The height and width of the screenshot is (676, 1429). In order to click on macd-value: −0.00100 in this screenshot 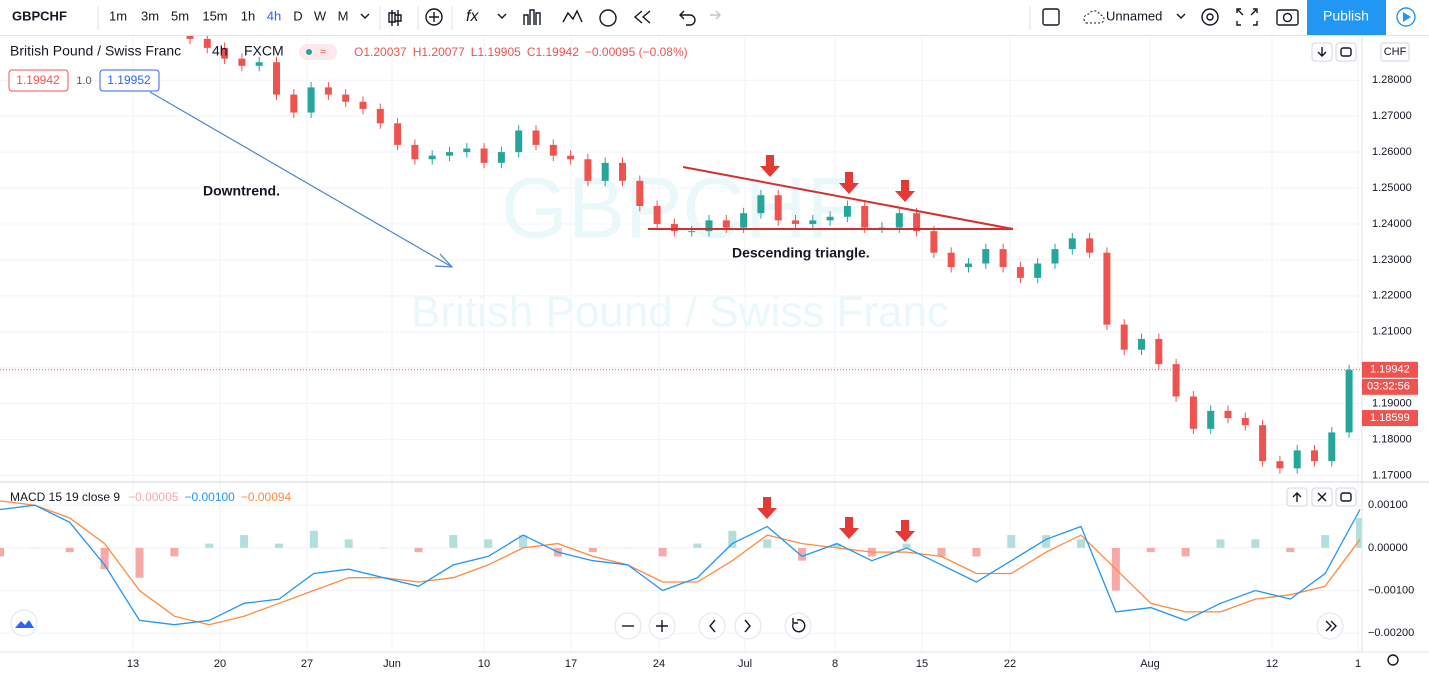, I will do `click(209, 497)`.